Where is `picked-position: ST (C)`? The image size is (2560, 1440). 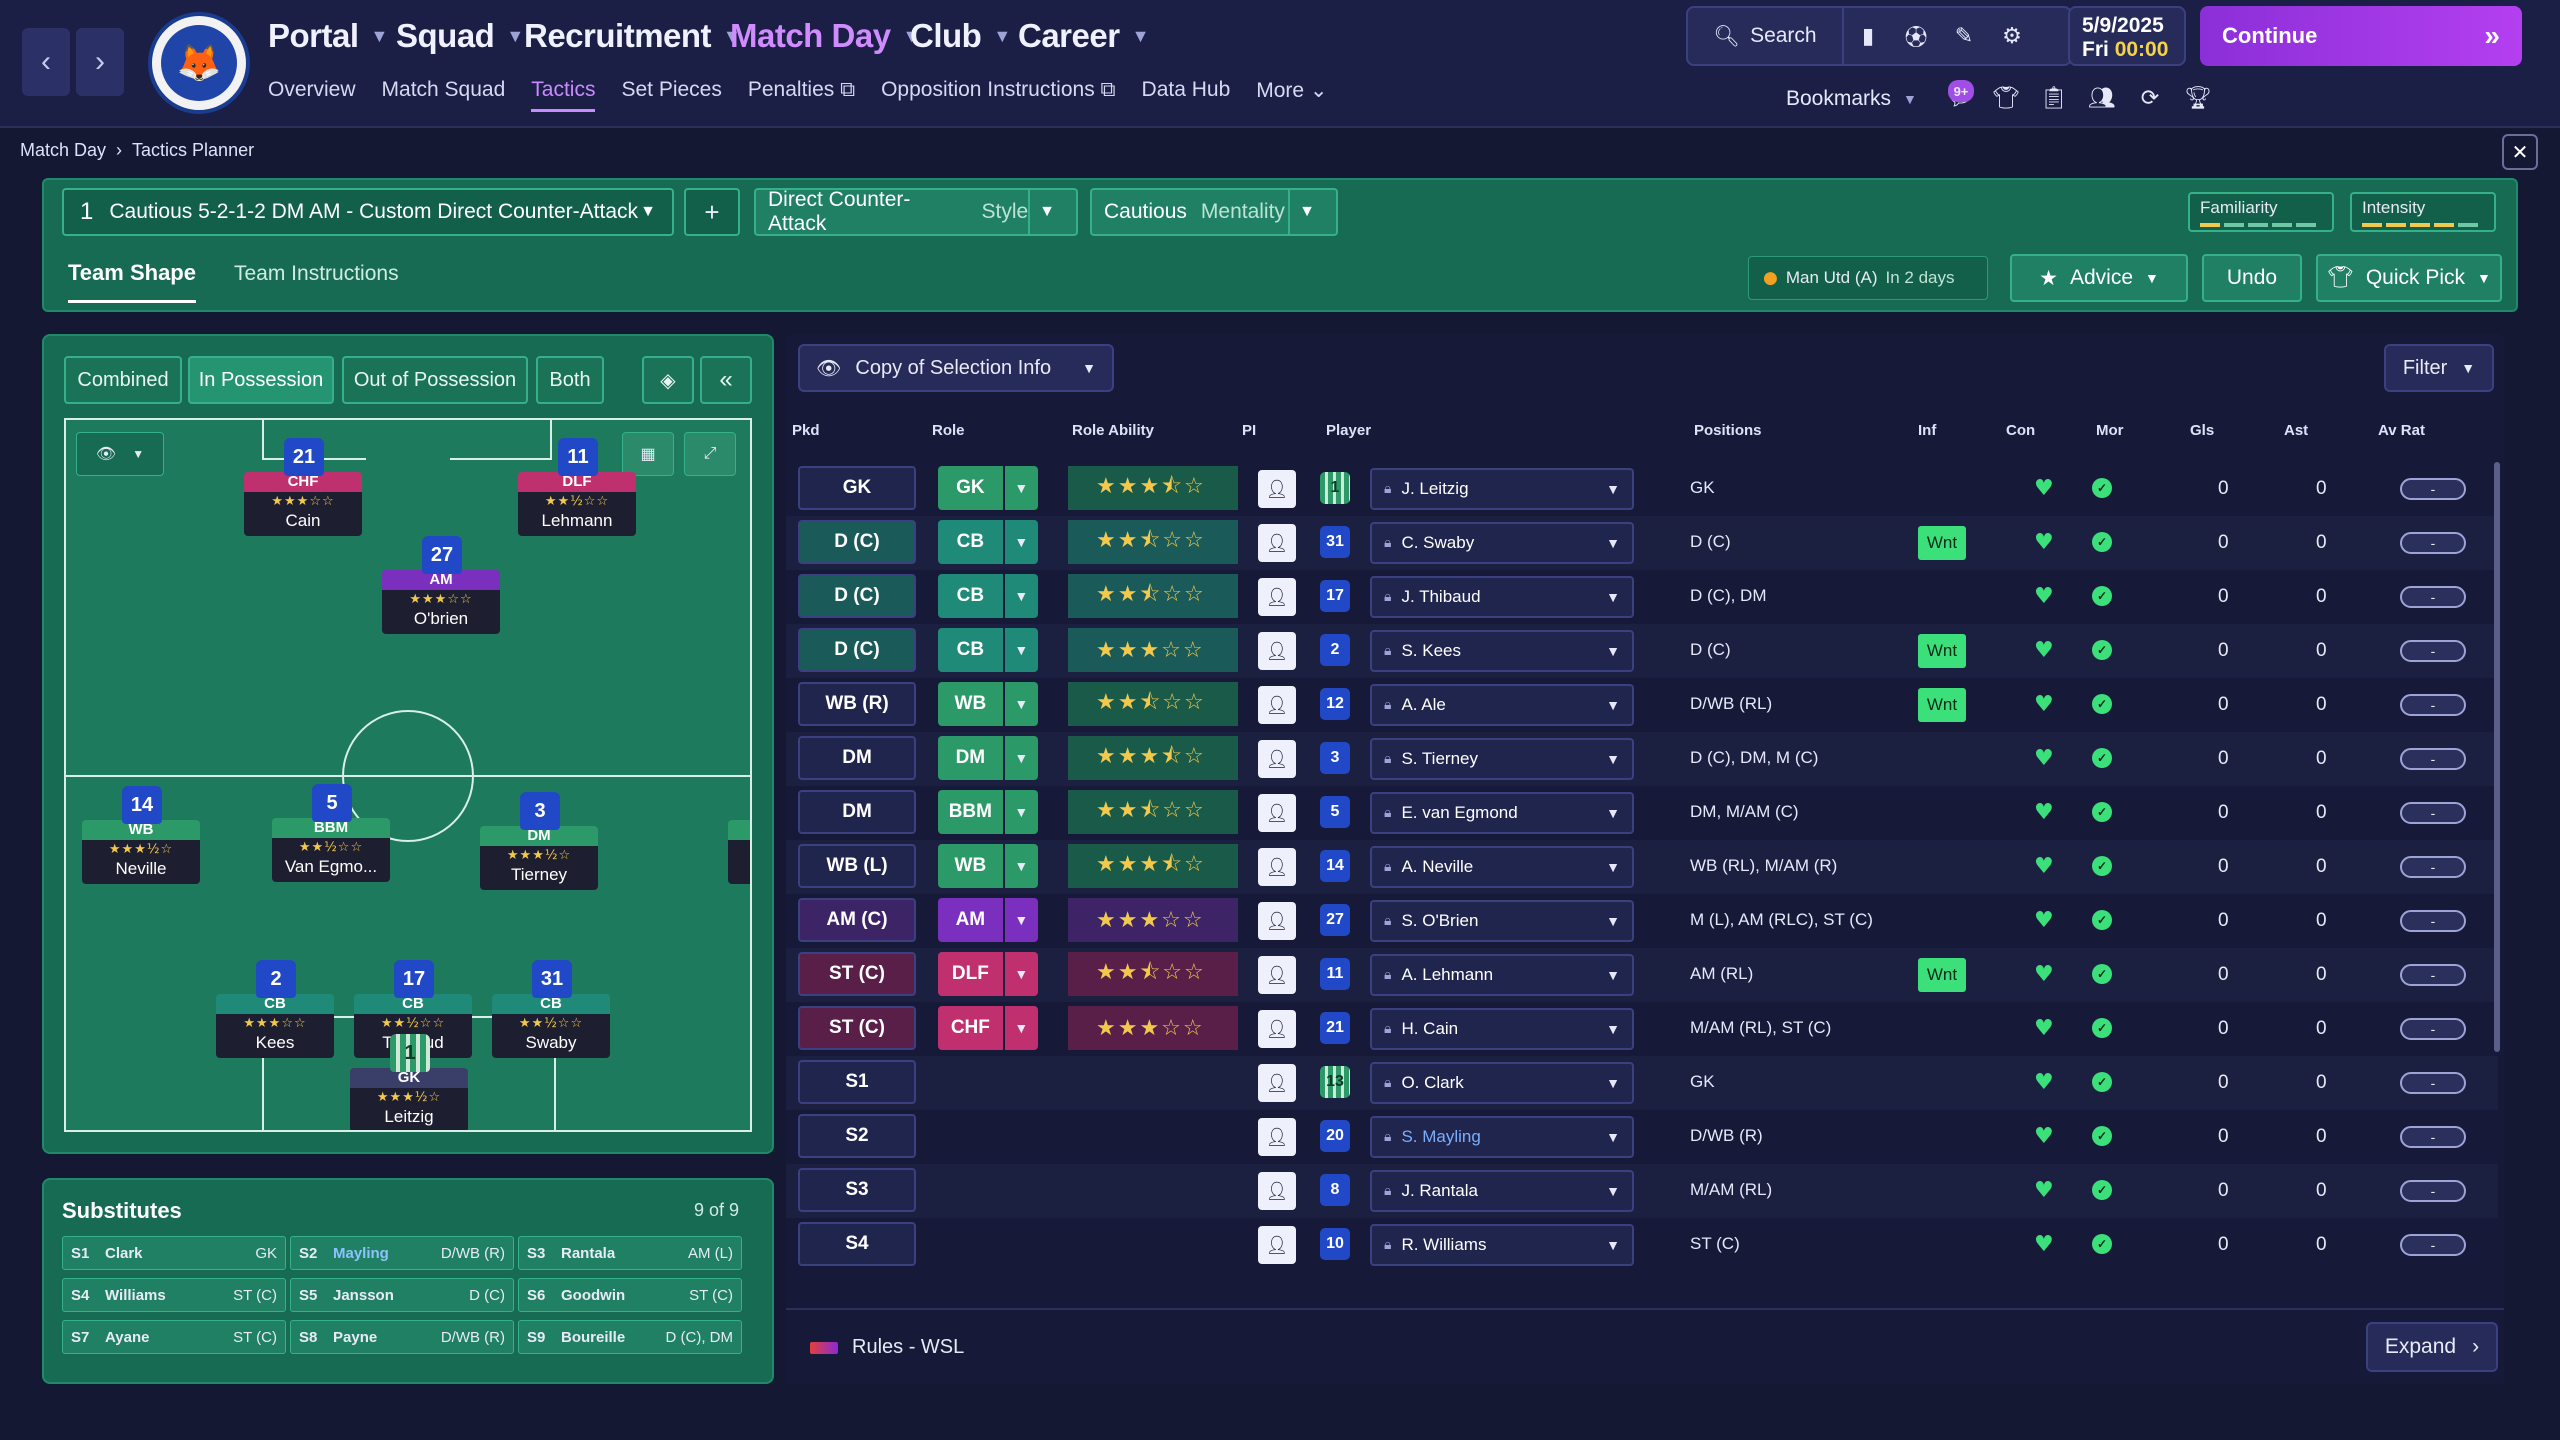
picked-position: ST (C) is located at coordinates (857, 974).